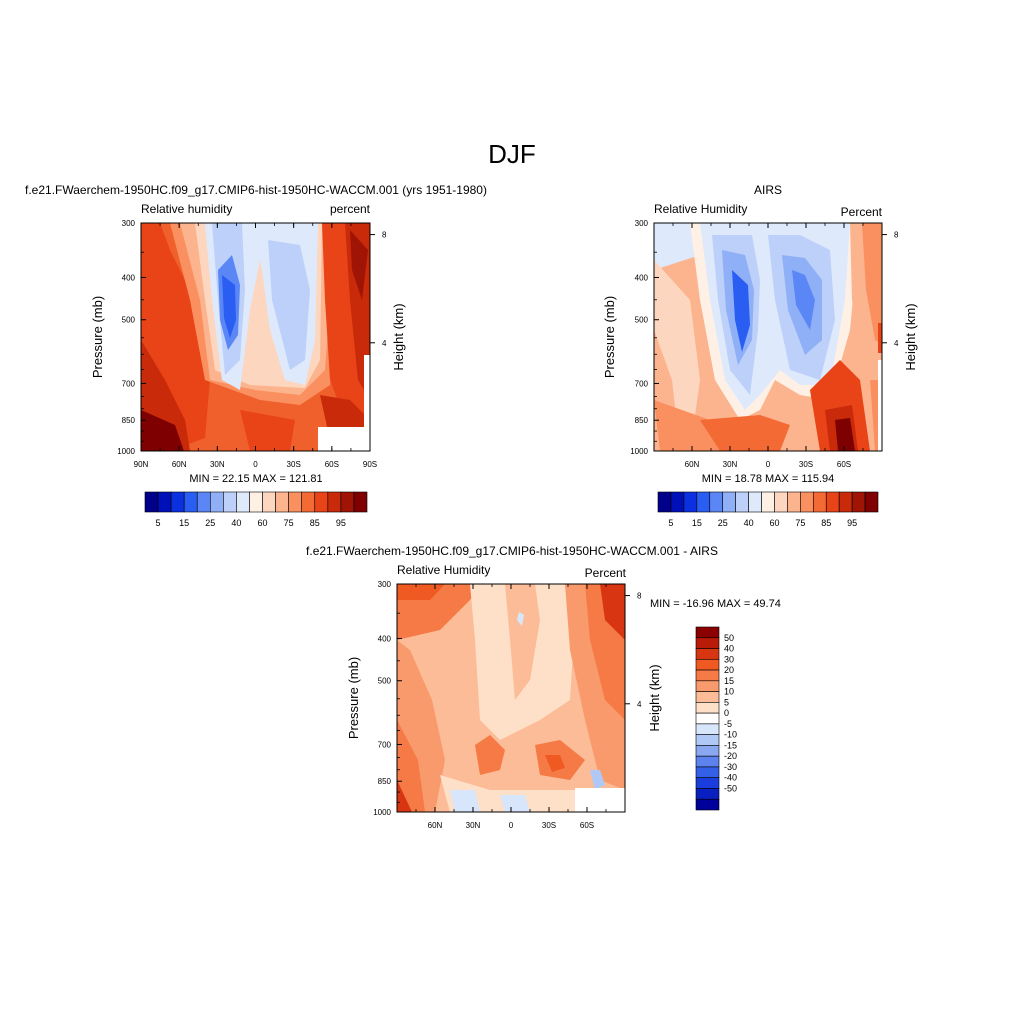 This screenshot has width=1024, height=1024. What do you see at coordinates (729, 638) in the screenshot?
I see `colorbar-label: 50` at bounding box center [729, 638].